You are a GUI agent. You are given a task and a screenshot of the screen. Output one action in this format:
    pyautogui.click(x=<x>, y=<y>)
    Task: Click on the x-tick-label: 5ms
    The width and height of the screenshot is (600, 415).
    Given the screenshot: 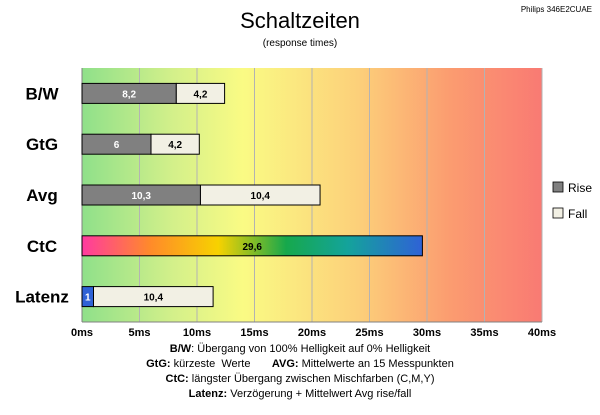 What is the action you would take?
    pyautogui.click(x=139, y=333)
    